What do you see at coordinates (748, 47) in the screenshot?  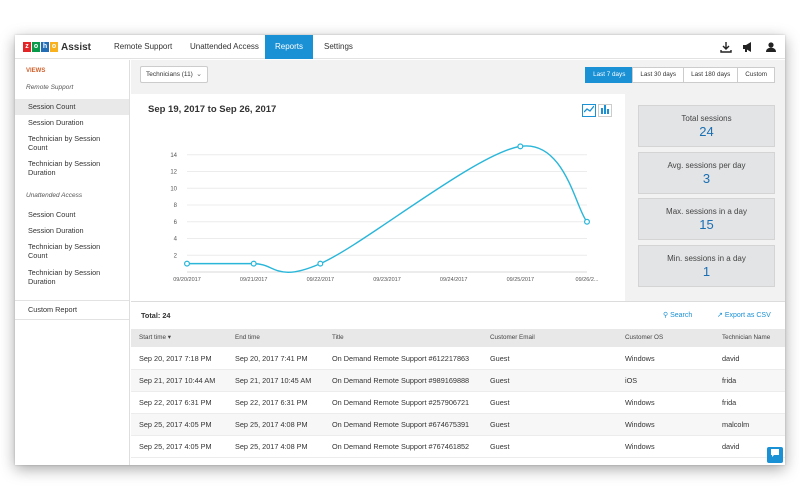 I see `announcement-icon` at bounding box center [748, 47].